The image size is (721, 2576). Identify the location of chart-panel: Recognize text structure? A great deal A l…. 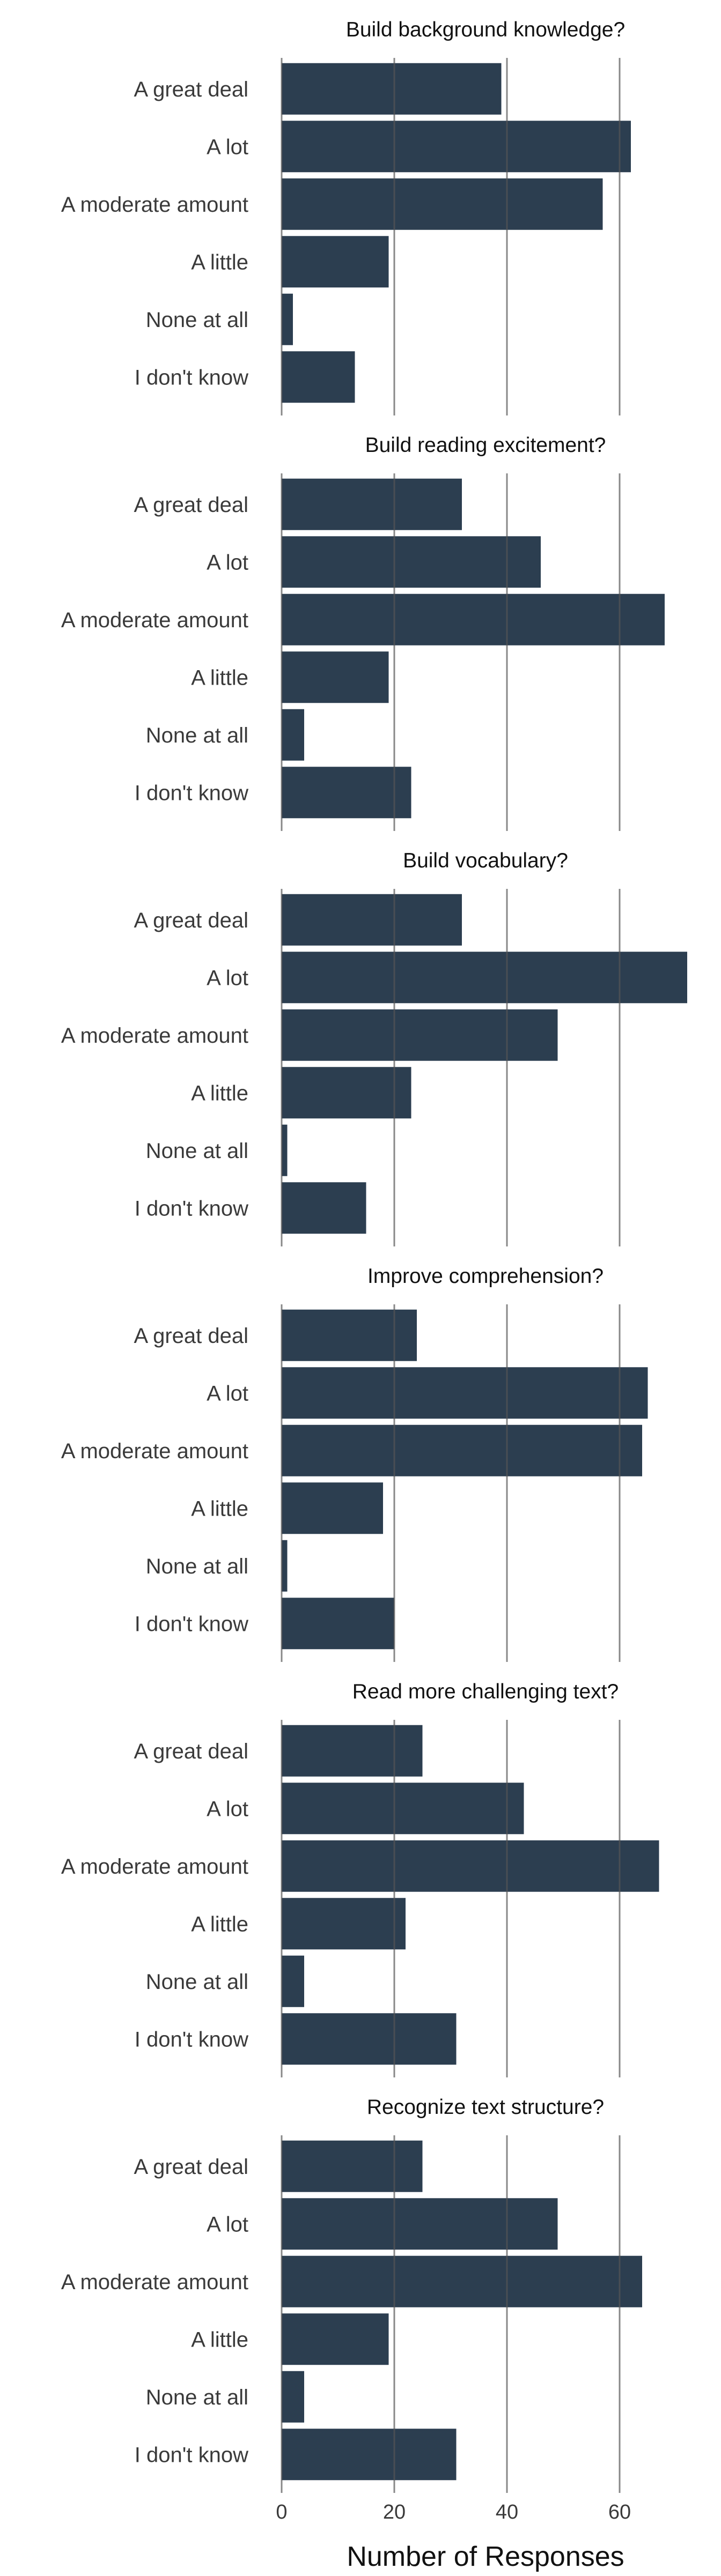
(351, 2295).